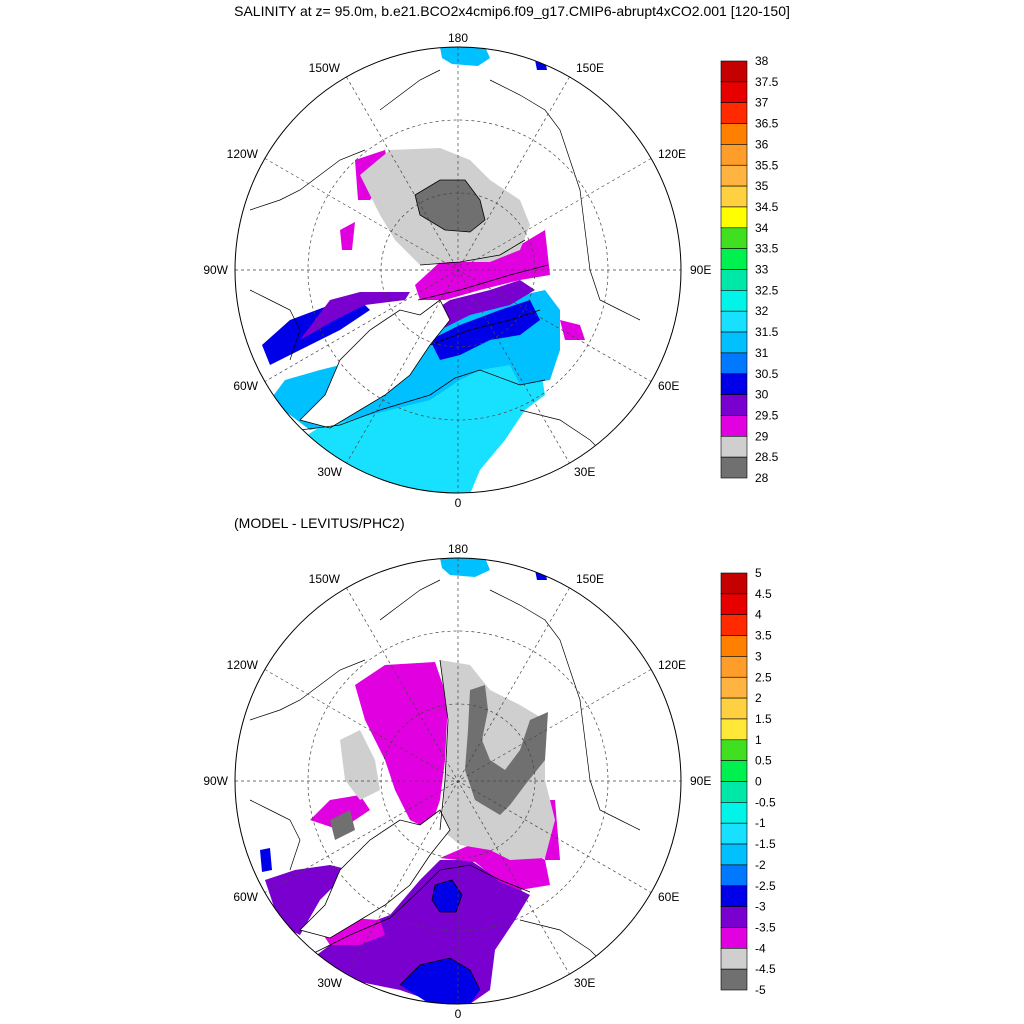 The image size is (1024, 1024). What do you see at coordinates (458, 503) in the screenshot?
I see `lon-label-0: 0` at bounding box center [458, 503].